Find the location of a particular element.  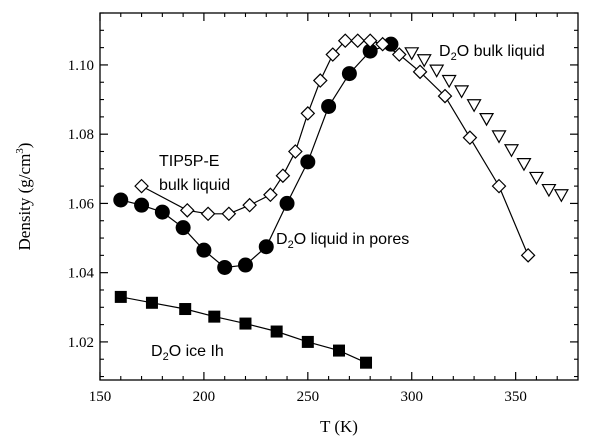

y-tick-label: 1.04 is located at coordinates (81, 274).